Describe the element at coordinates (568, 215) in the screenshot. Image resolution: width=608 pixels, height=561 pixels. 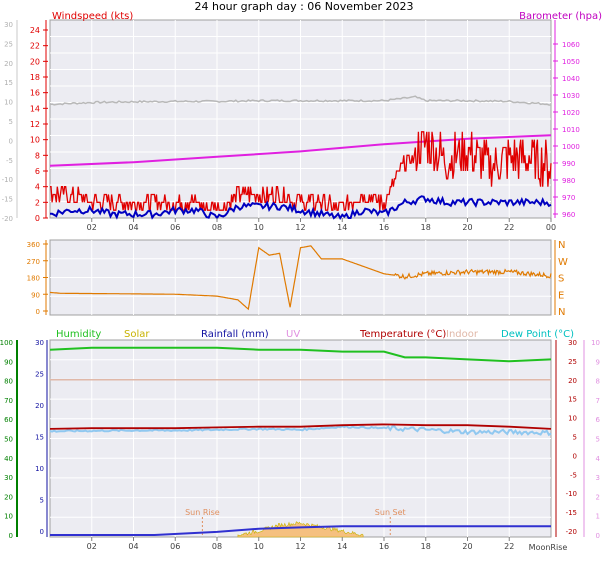
I see `baro-tick: 960` at that location.